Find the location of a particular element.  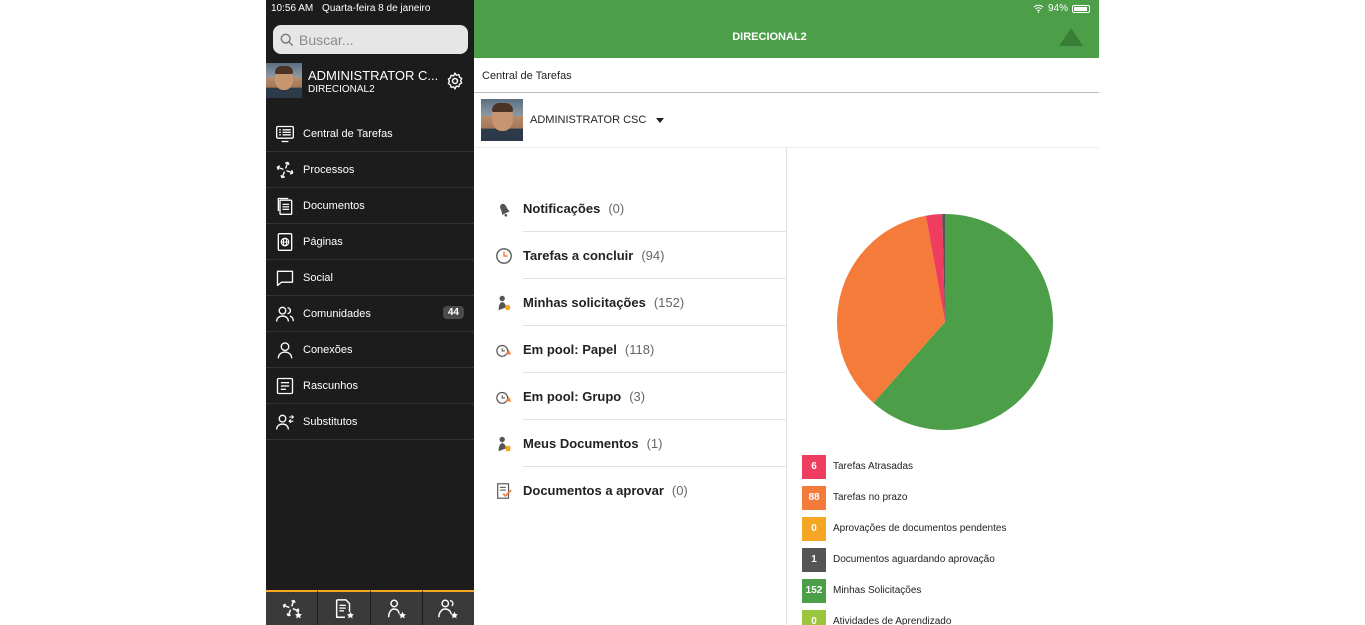

sidebar-item-rascunhos: Rascunhos is located at coordinates (370, 386).